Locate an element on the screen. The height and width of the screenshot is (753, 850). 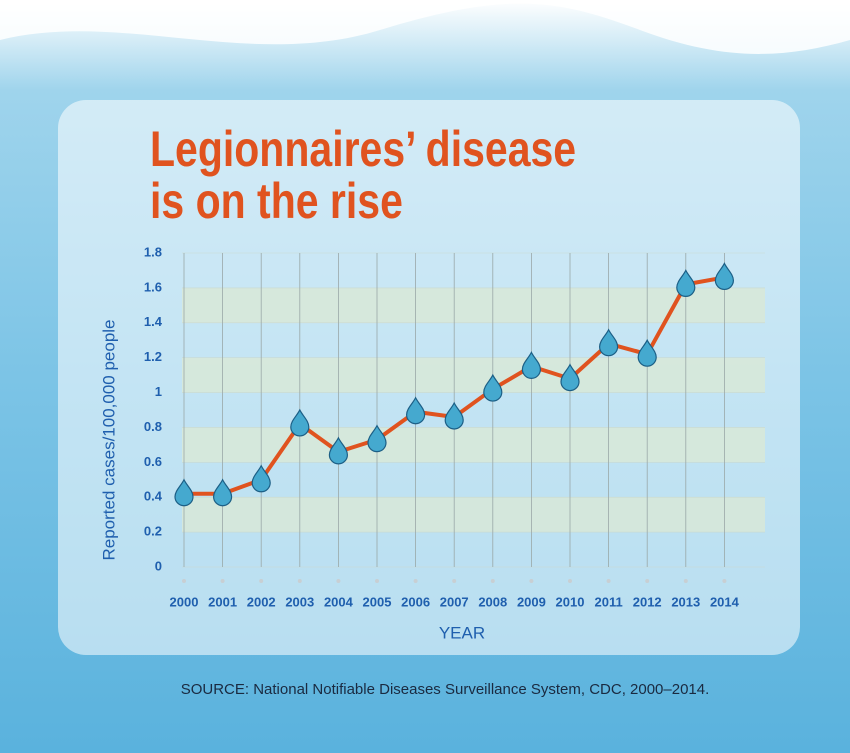
x-tick-label: 2003 is located at coordinates (299, 601).